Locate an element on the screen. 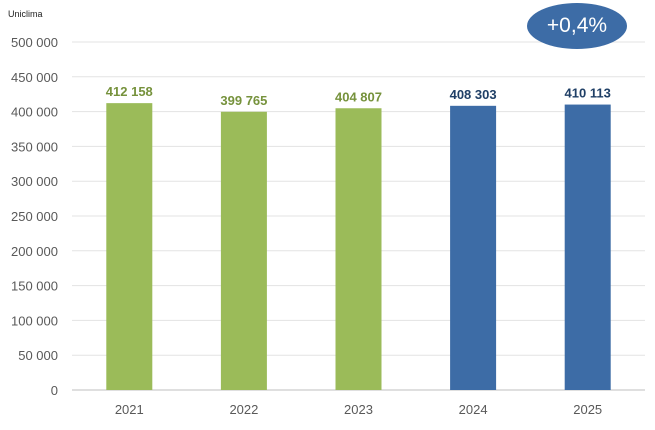 The height and width of the screenshot is (430, 655). bar-2024 is located at coordinates (473, 248).